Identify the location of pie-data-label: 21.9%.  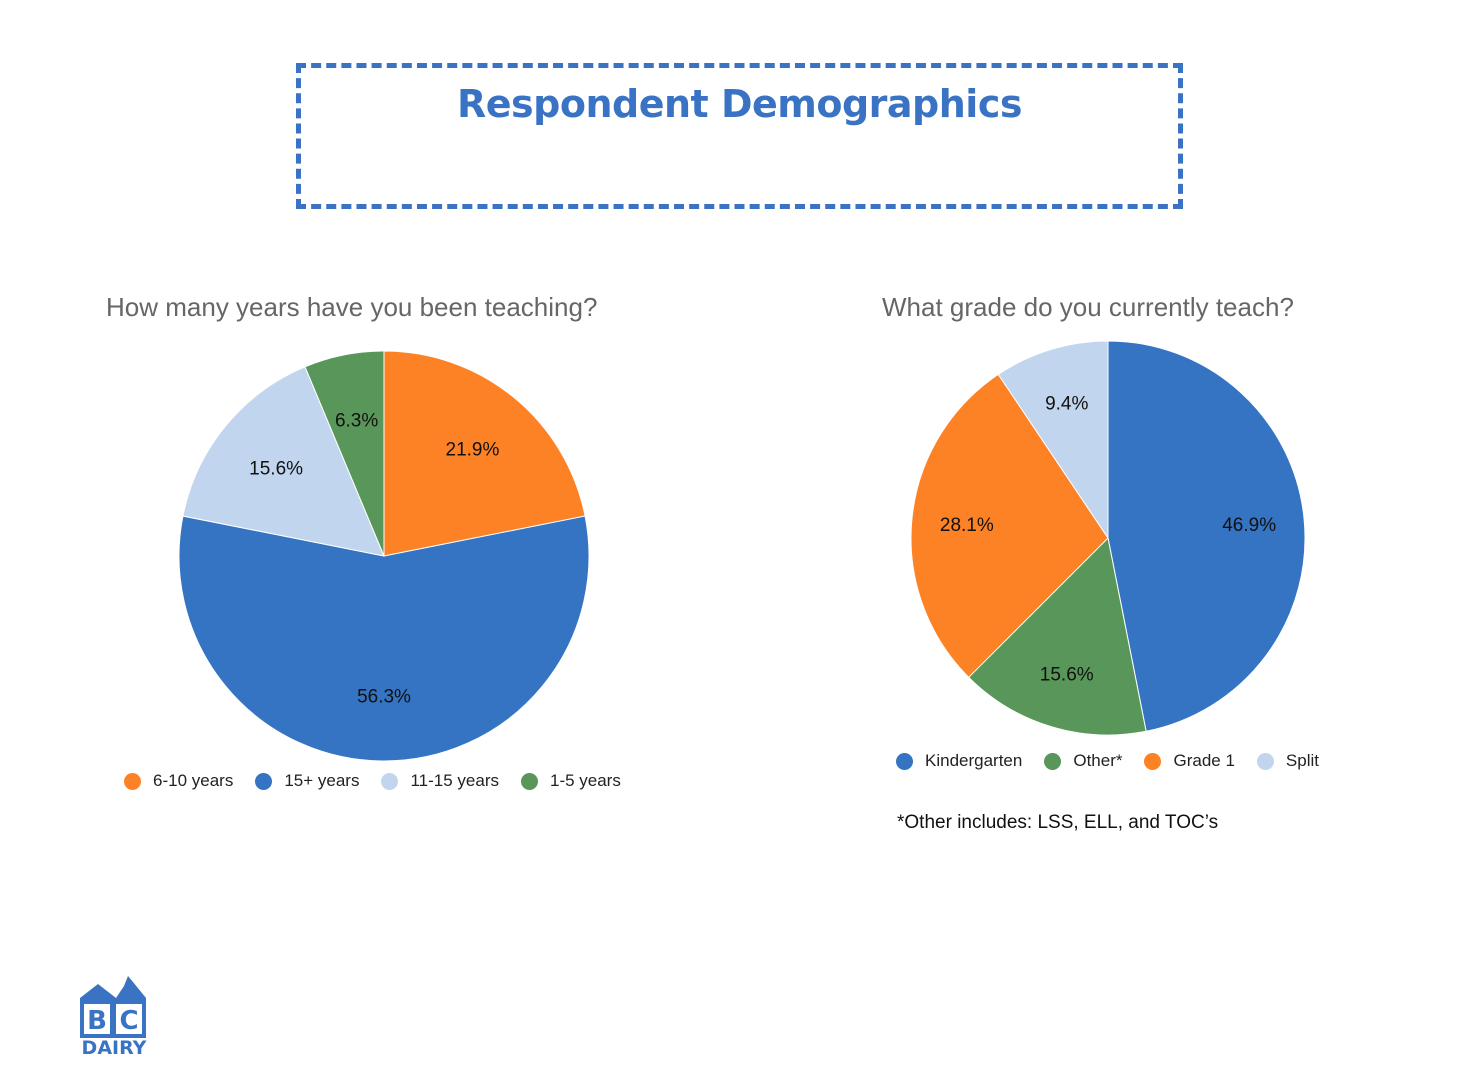
(473, 449).